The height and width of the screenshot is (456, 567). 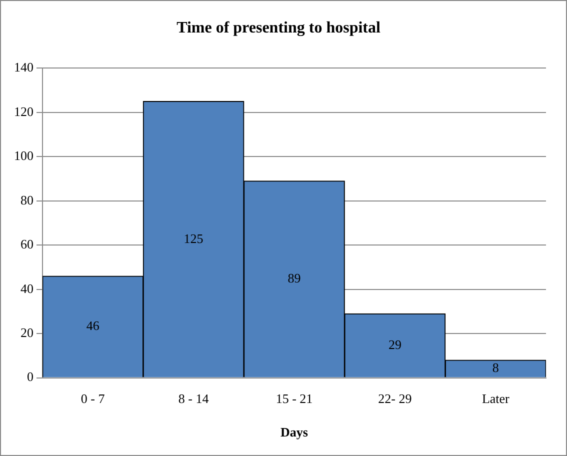 I want to click on chart-title: Time of presenting to hospital, so click(x=278, y=28).